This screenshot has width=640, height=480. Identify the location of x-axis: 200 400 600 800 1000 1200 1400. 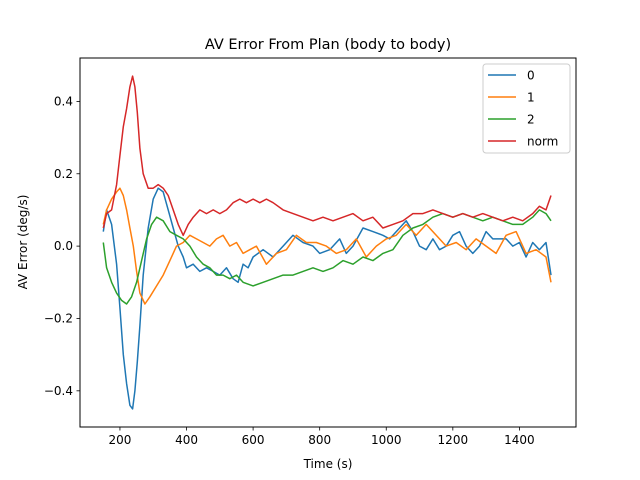
(321, 437).